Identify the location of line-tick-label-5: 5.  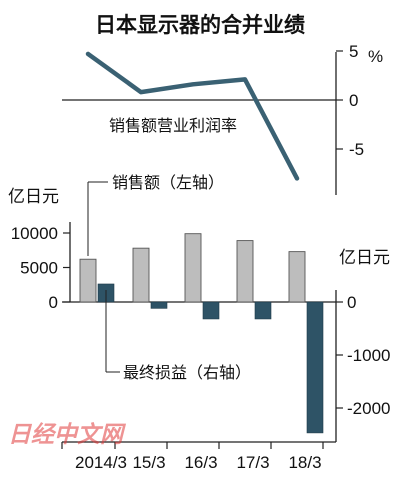
(353, 51).